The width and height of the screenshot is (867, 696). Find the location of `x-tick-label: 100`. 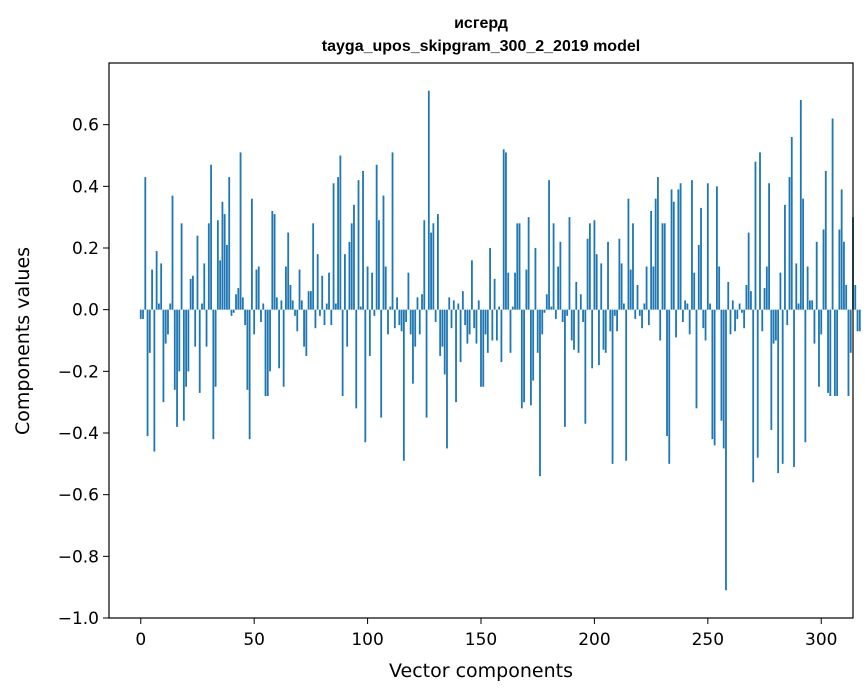

x-tick-label: 100 is located at coordinates (367, 640).